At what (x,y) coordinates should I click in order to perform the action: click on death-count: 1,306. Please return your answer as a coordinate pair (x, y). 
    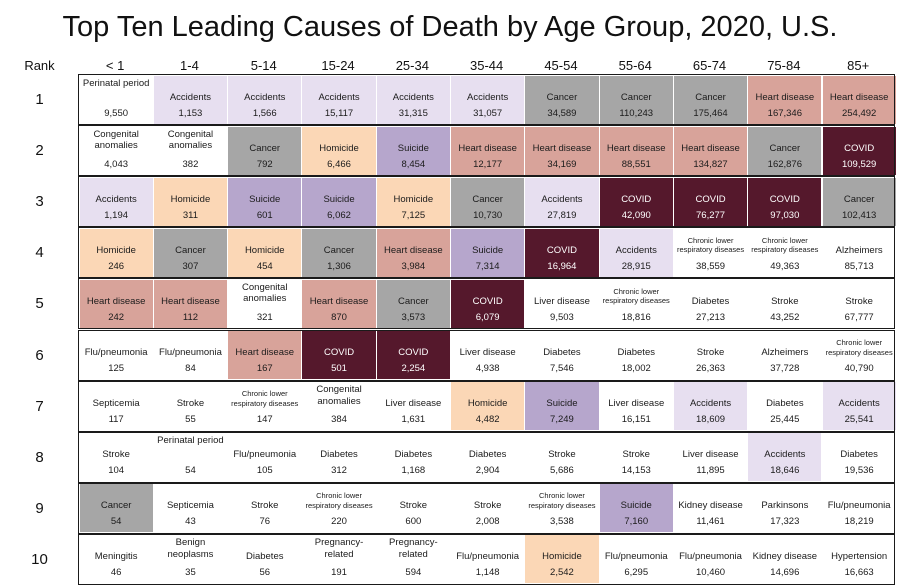
    Looking at the image, I should click on (339, 266).